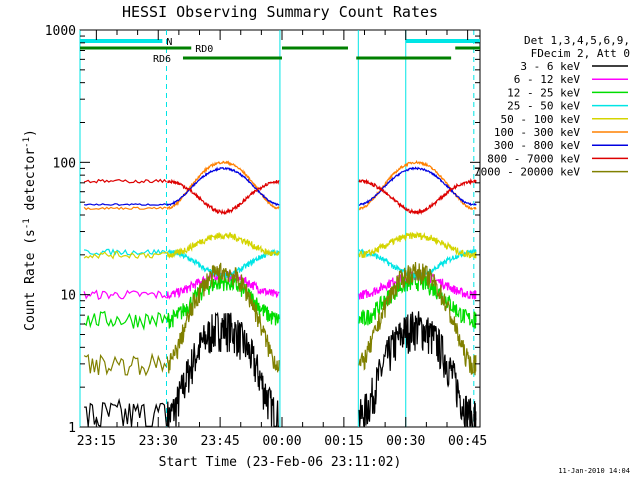 The image size is (640, 480). What do you see at coordinates (537, 145) in the screenshot?
I see `legend-label-6: 300 - 800 keV` at bounding box center [537, 145].